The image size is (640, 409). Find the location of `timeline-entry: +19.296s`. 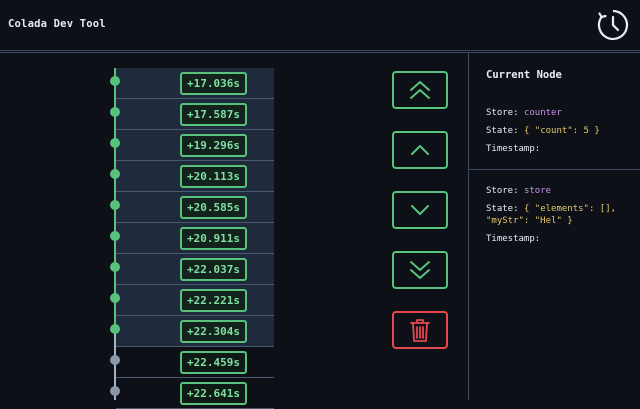

timeline-entry: +19.296s is located at coordinates (195, 145).